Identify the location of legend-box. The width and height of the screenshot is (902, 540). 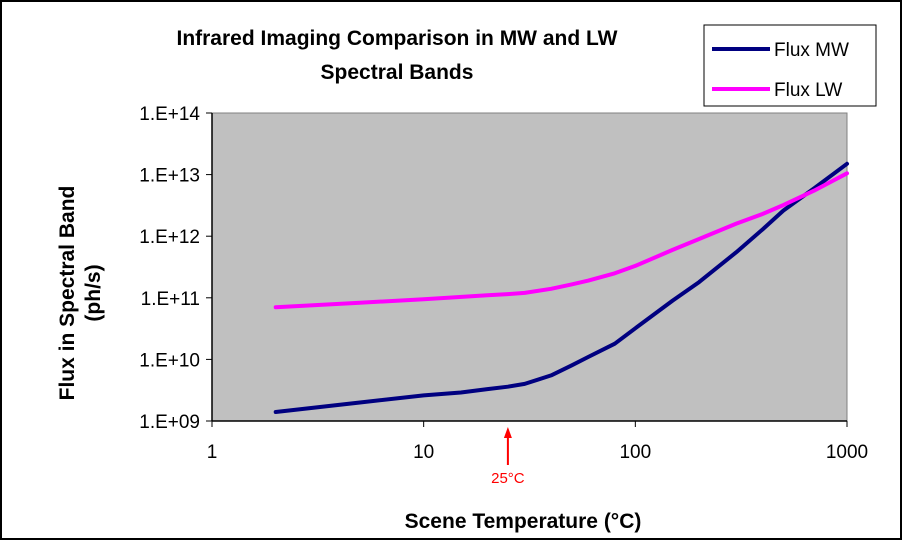
(790, 65).